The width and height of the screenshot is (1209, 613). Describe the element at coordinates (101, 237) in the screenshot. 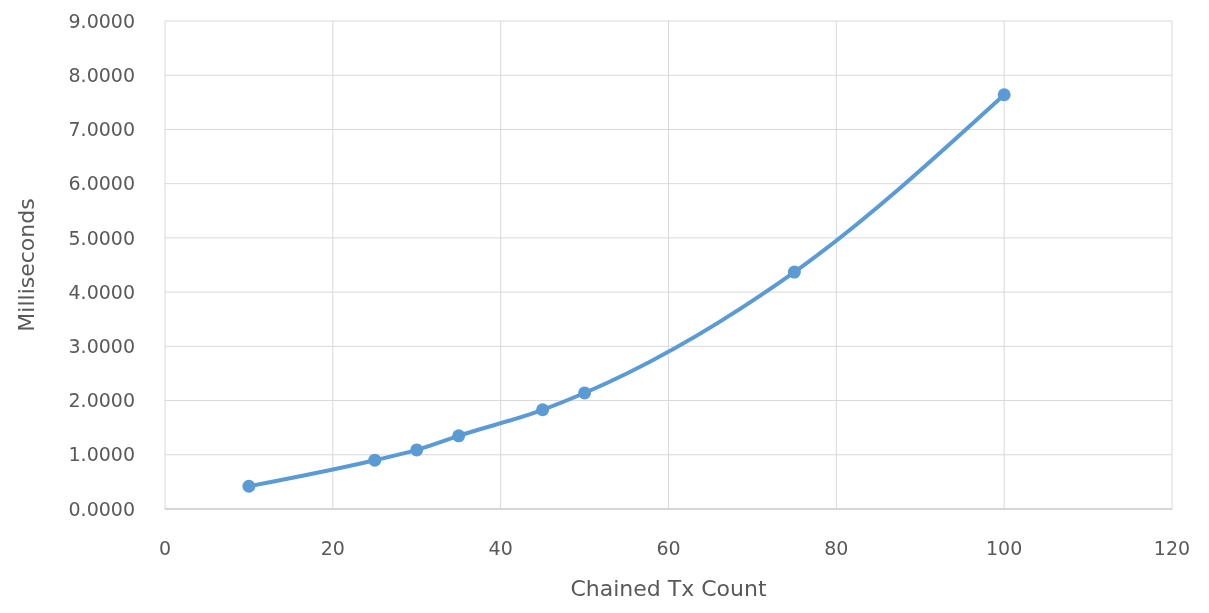

I see `y-tick-label: 5.0000` at that location.